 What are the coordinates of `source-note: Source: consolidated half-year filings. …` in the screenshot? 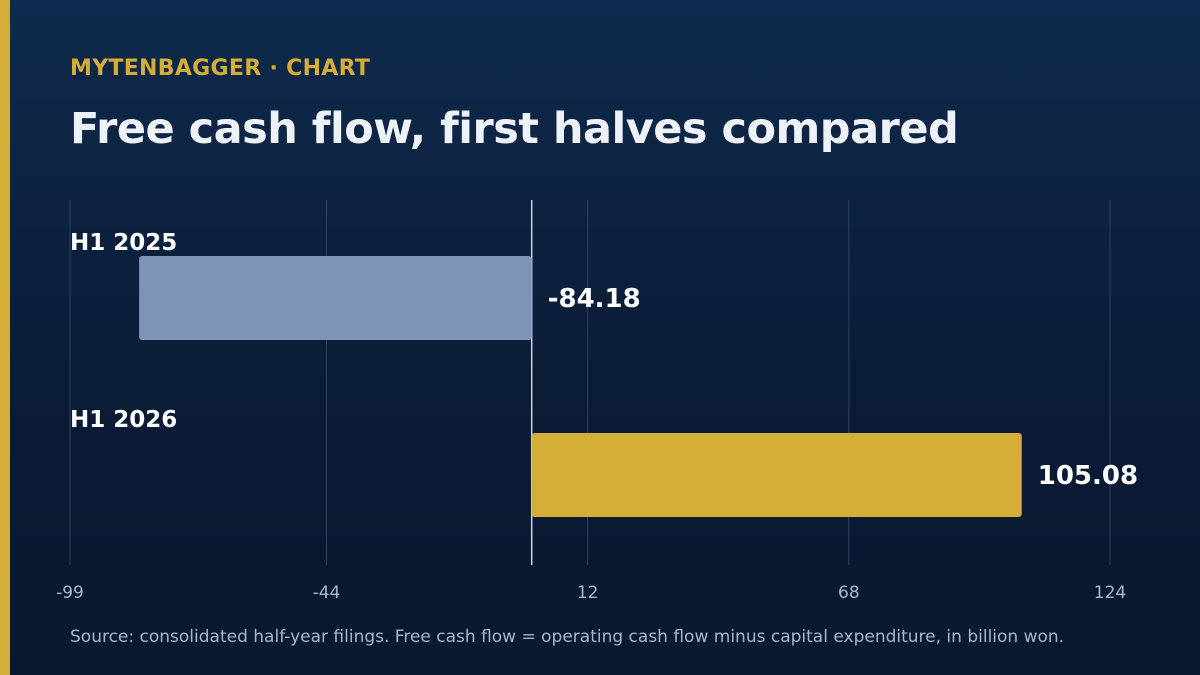 It's located at (567, 637).